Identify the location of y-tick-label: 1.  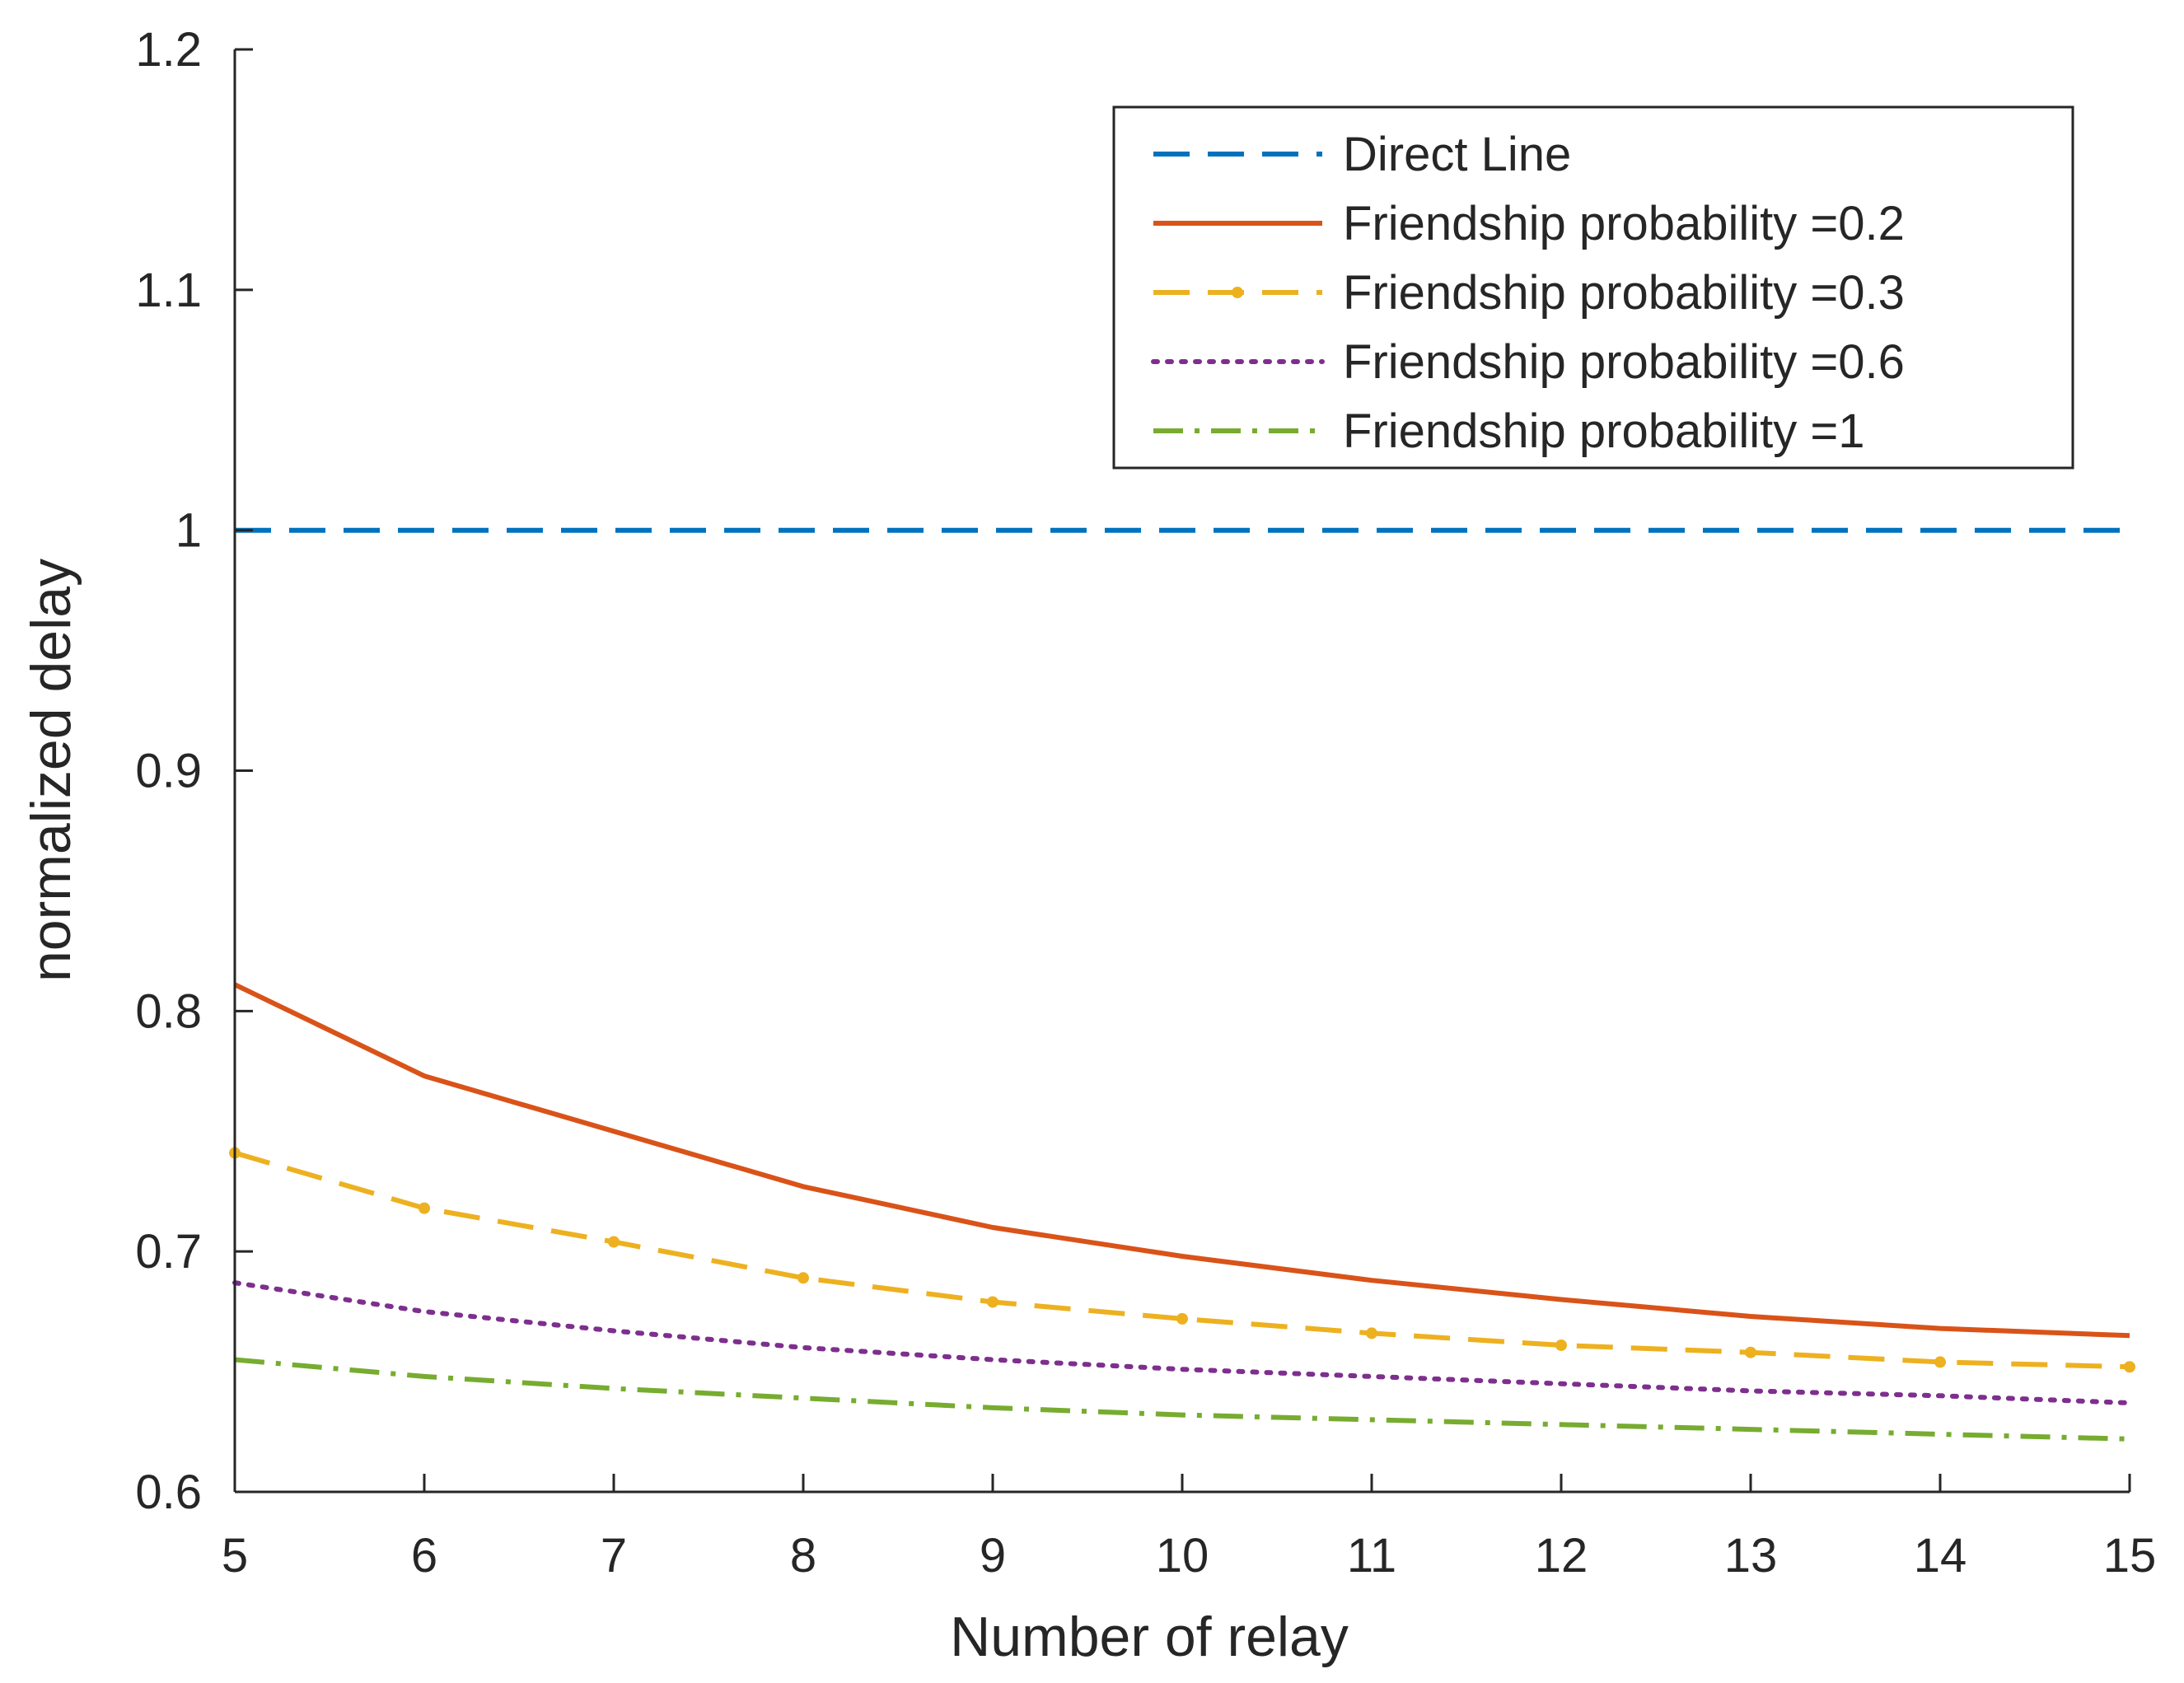
(188, 531).